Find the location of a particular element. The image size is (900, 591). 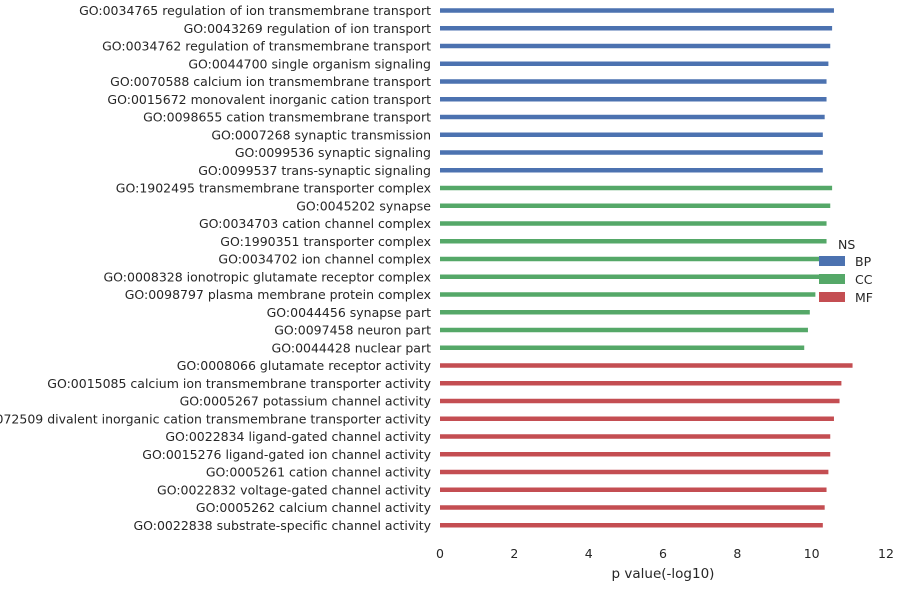

category-label: GO:0099537 trans-synaptic signaling is located at coordinates (314, 170).